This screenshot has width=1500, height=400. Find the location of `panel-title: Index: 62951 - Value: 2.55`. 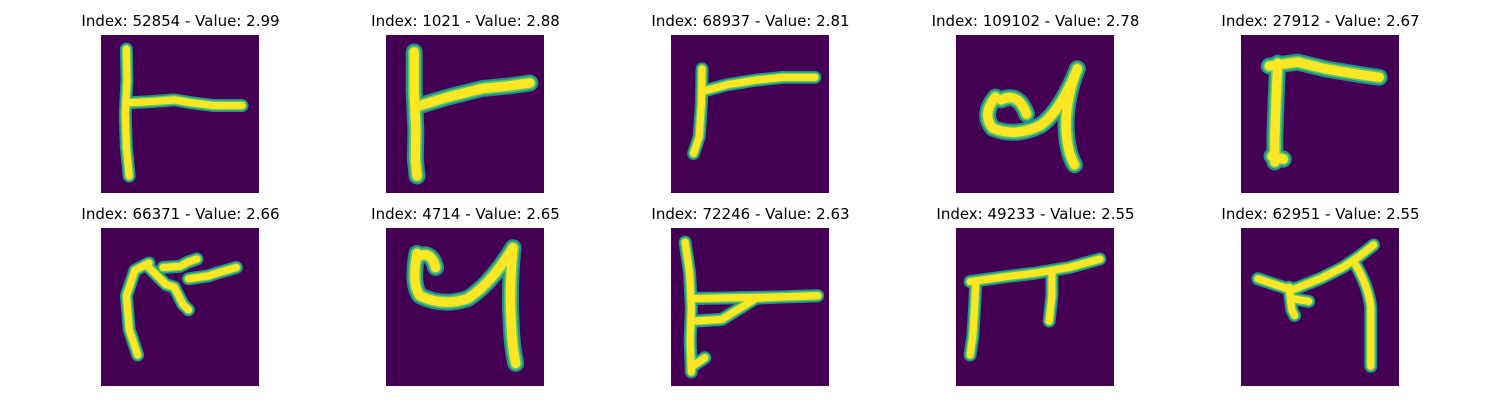

panel-title: Index: 62951 - Value: 2.55 is located at coordinates (1320, 214).